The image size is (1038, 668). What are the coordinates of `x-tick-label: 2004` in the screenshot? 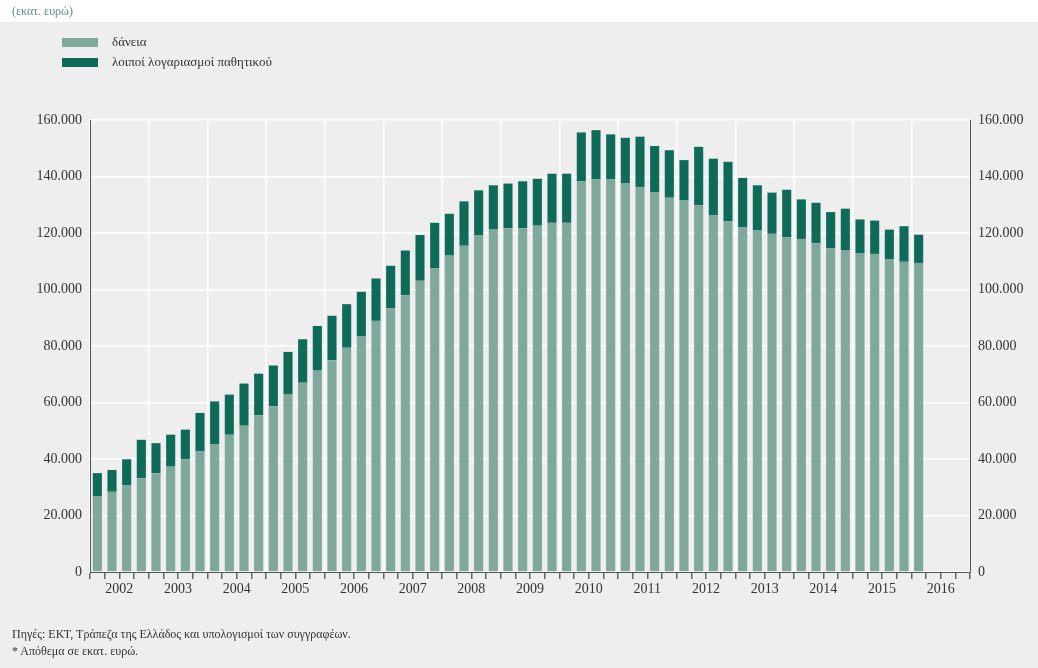 It's located at (236, 588).